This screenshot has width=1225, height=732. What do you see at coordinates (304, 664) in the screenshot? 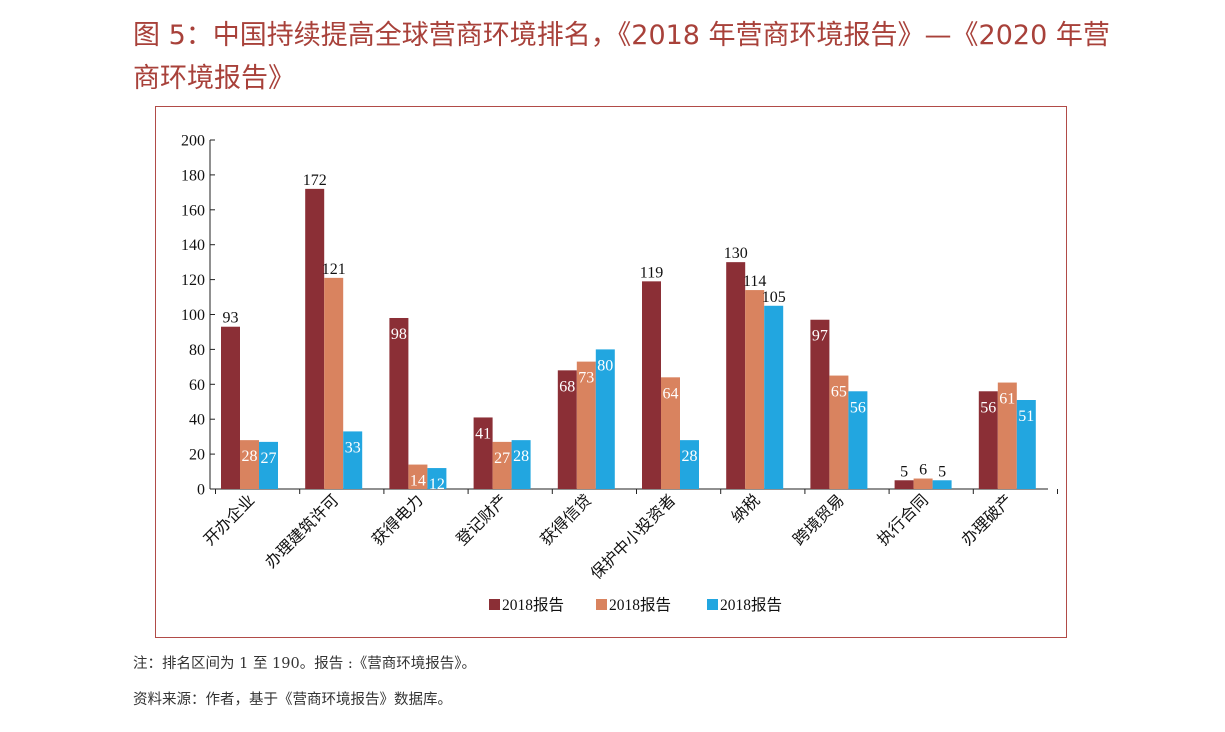
I see `chart-note: 注：排名区间为 1 至 190。报告 :《营商环境报告》。` at bounding box center [304, 664].